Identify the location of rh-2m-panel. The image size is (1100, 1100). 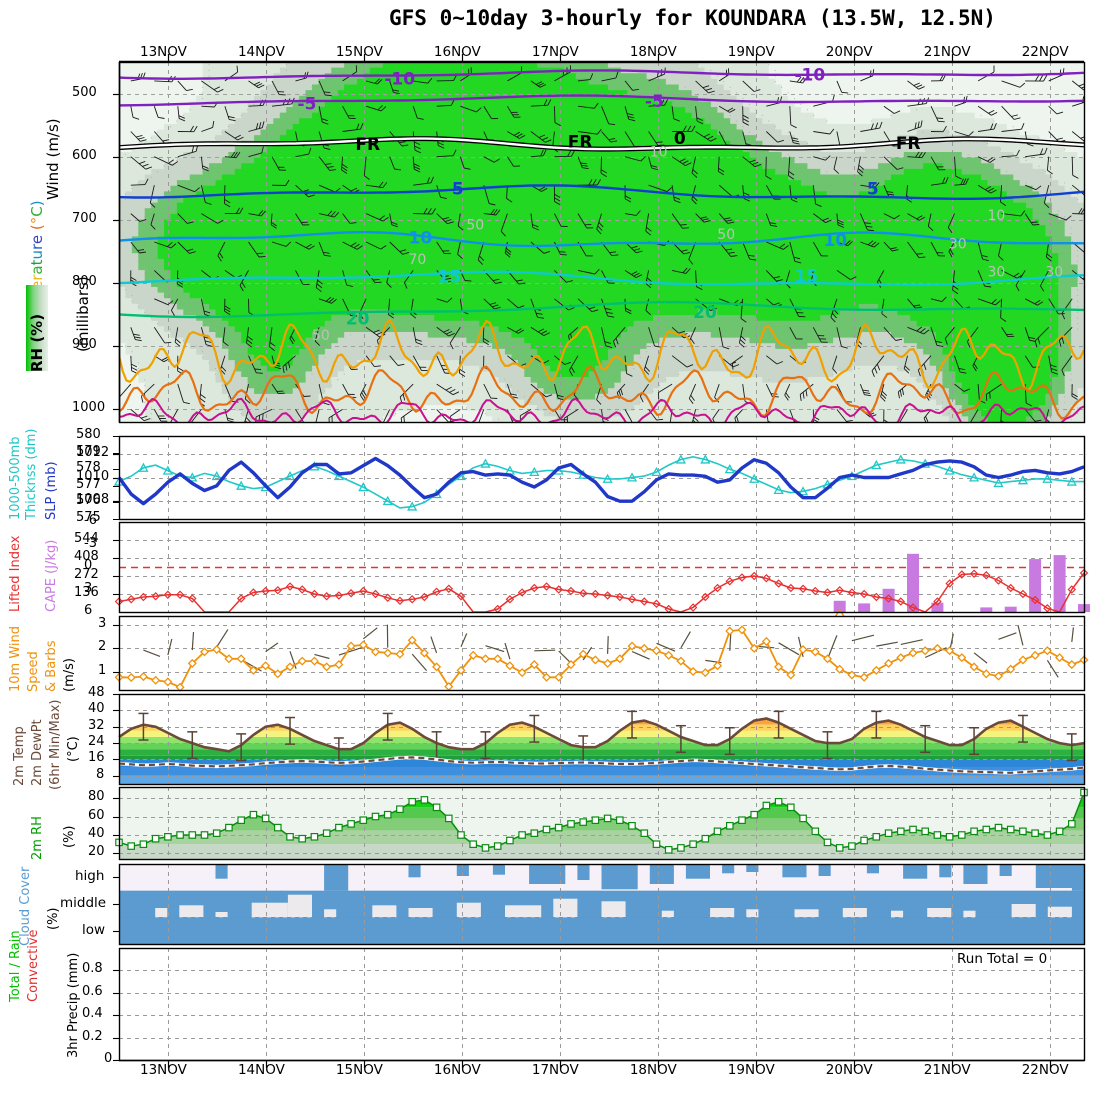
(600, 823).